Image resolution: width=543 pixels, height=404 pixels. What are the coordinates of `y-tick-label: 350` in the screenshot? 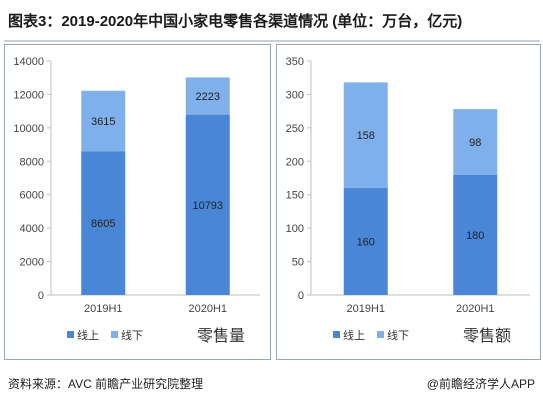 It's located at (295, 62).